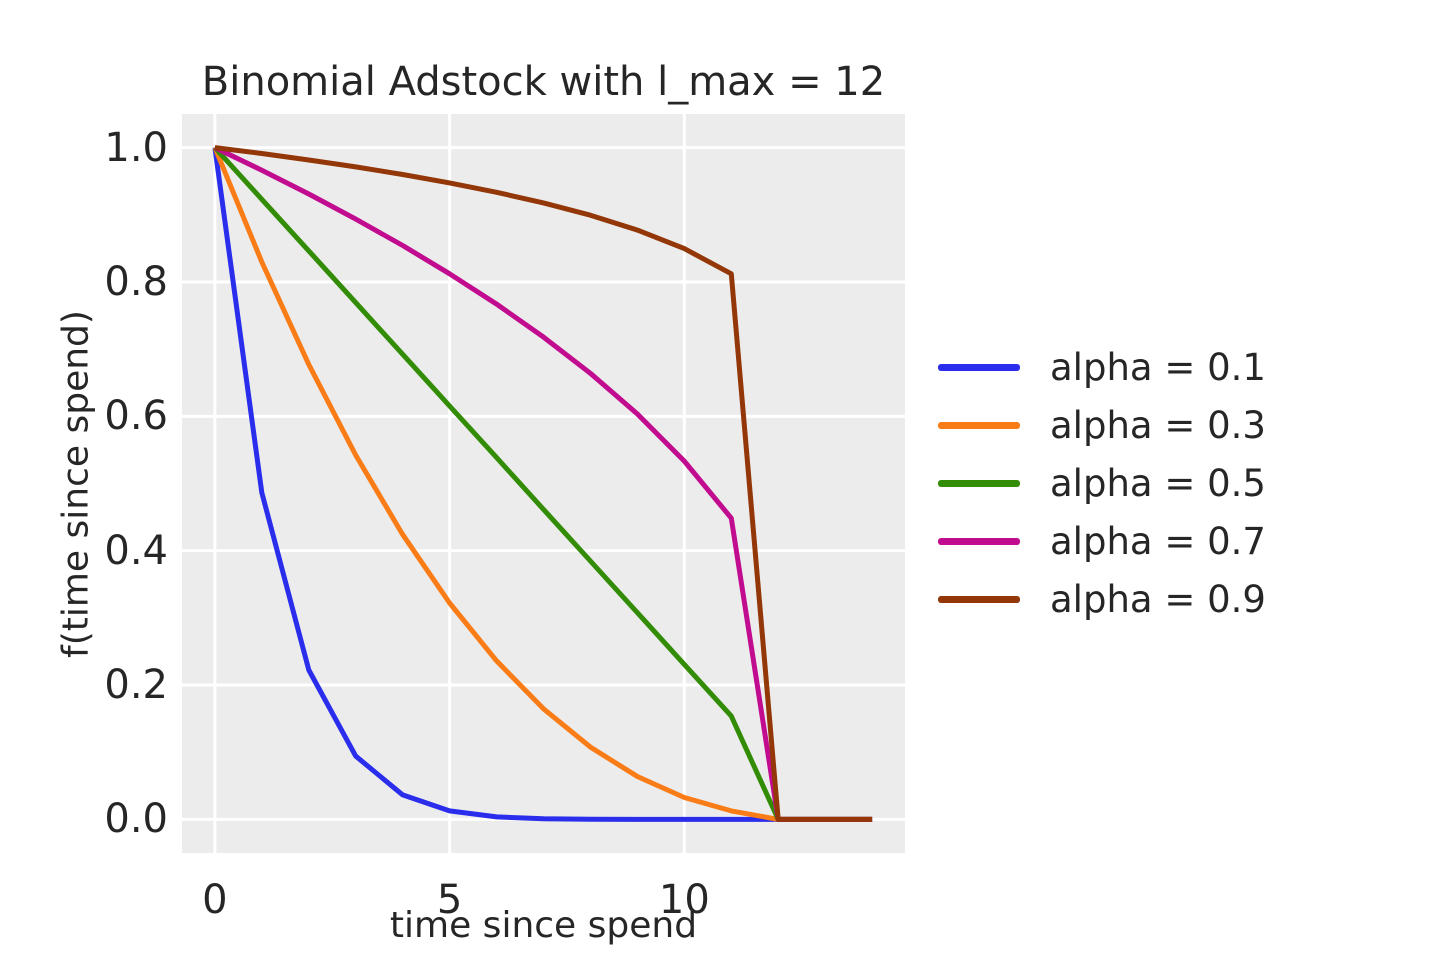 The height and width of the screenshot is (960, 1440). Describe the element at coordinates (543, 82) in the screenshot. I see `chart-title: Binomial Adstock with l_max = 12` at that location.